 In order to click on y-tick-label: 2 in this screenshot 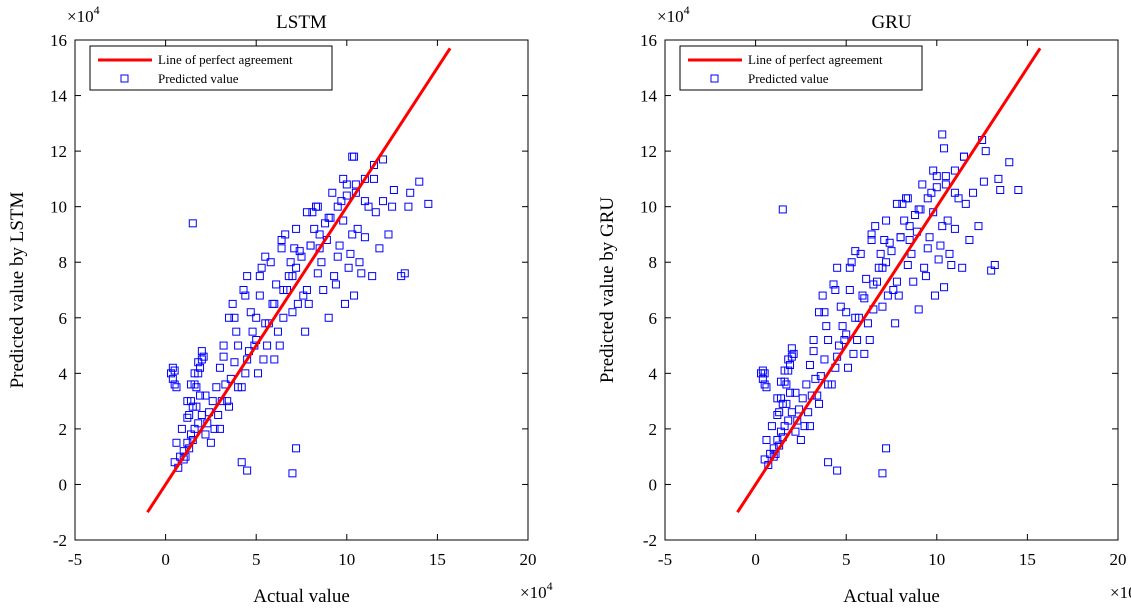, I will do `click(653, 429)`.